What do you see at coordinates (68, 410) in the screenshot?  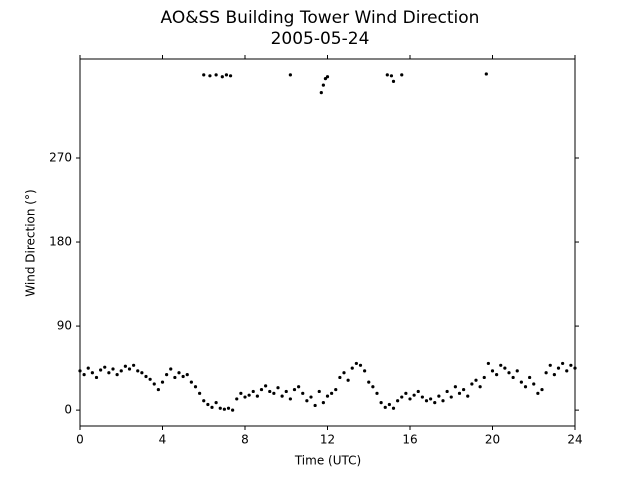 I see `y-tick-label: 0` at bounding box center [68, 410].